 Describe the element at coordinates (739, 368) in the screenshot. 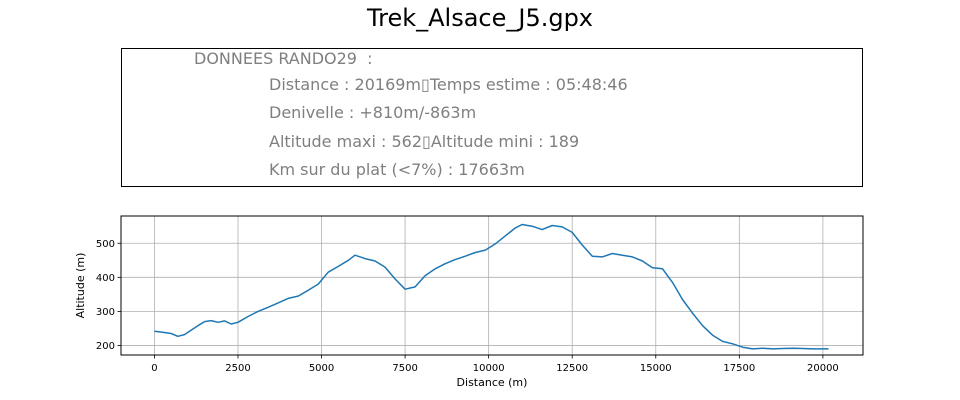

I see `x-tick-label: 17500` at that location.